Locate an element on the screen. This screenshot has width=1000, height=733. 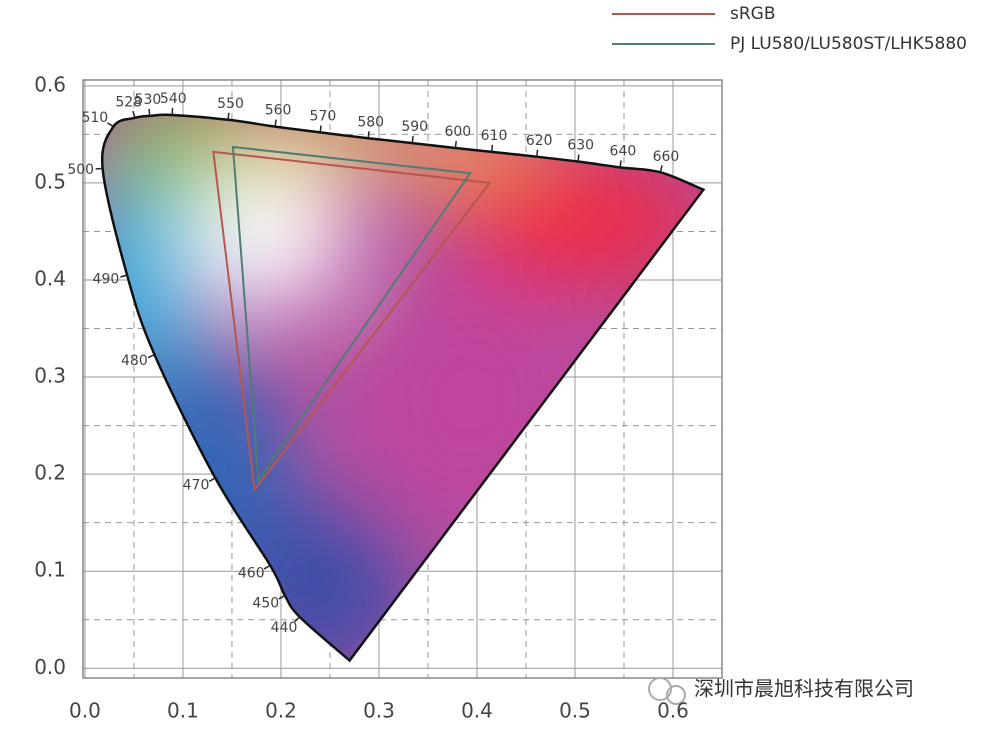
y-tick-label: 0.2 is located at coordinates (50, 473).